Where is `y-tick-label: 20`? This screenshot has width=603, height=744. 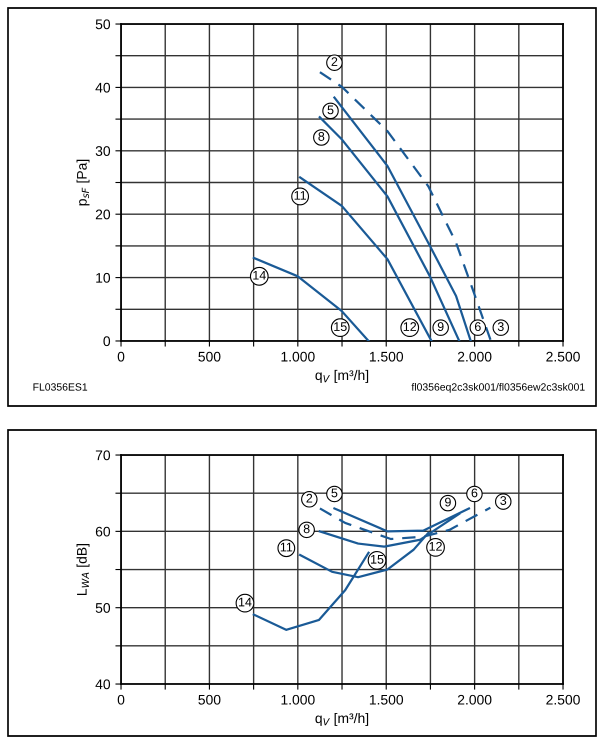 y-tick-label: 20 is located at coordinates (103, 215).